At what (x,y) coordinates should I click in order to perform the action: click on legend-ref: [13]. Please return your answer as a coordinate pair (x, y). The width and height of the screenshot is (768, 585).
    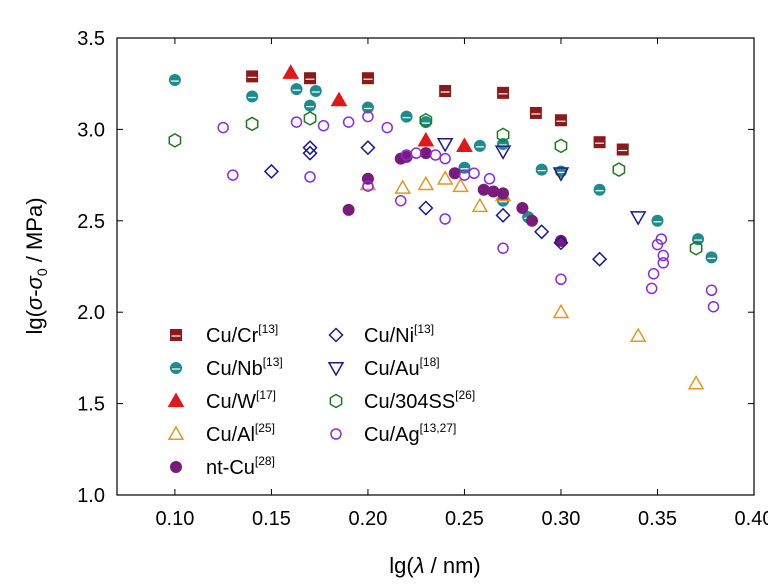
    Looking at the image, I should click on (273, 362).